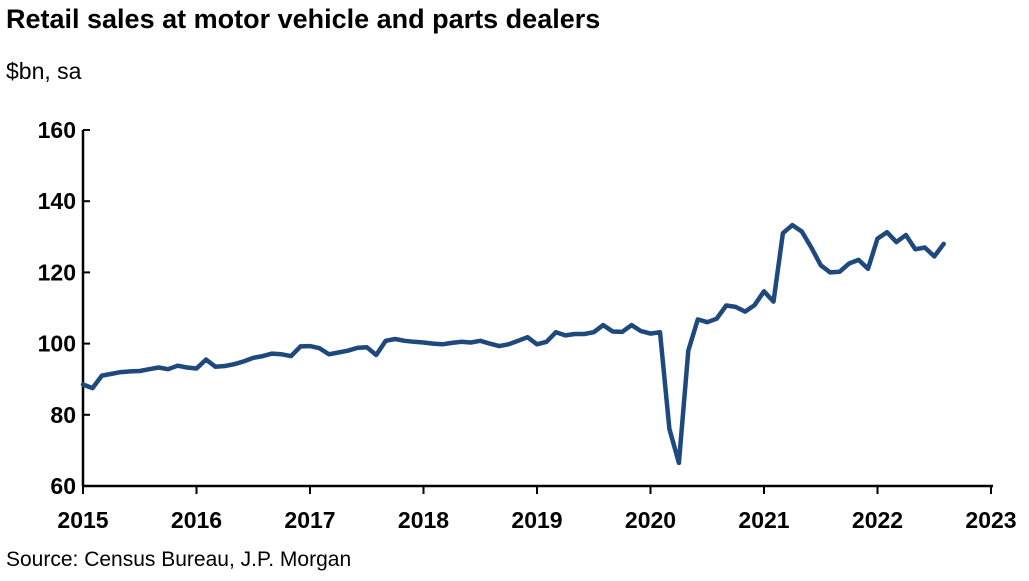 The width and height of the screenshot is (1029, 581). I want to click on chart-subtitle: $bn, sa, so click(44, 71).